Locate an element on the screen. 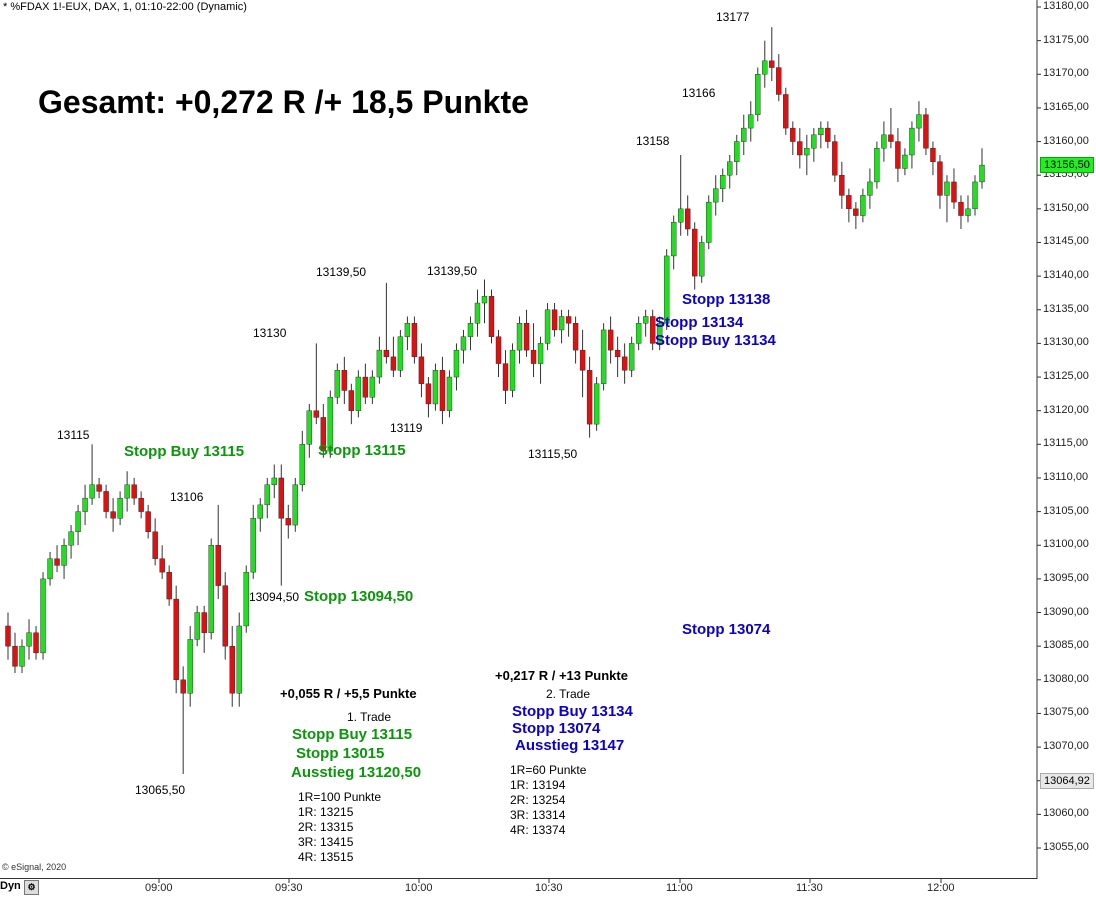 The image size is (1096, 897). x-tick-label: 11:00 is located at coordinates (679, 888).